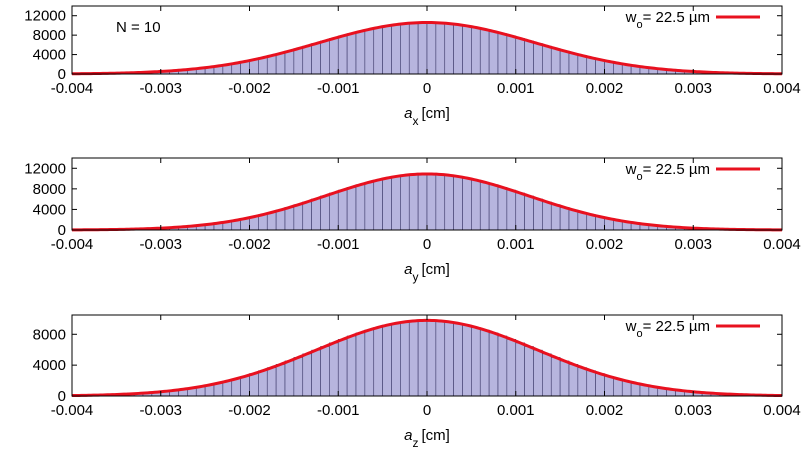 The height and width of the screenshot is (460, 809). I want to click on x-axis-label: ay [cm], so click(427, 272).